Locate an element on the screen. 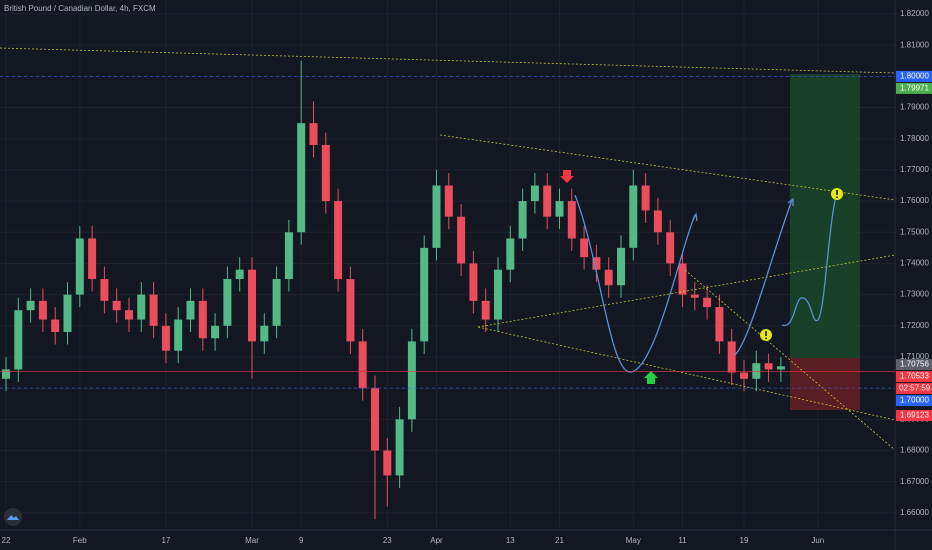 The height and width of the screenshot is (550, 932). price-label: 1.70756 is located at coordinates (914, 364).